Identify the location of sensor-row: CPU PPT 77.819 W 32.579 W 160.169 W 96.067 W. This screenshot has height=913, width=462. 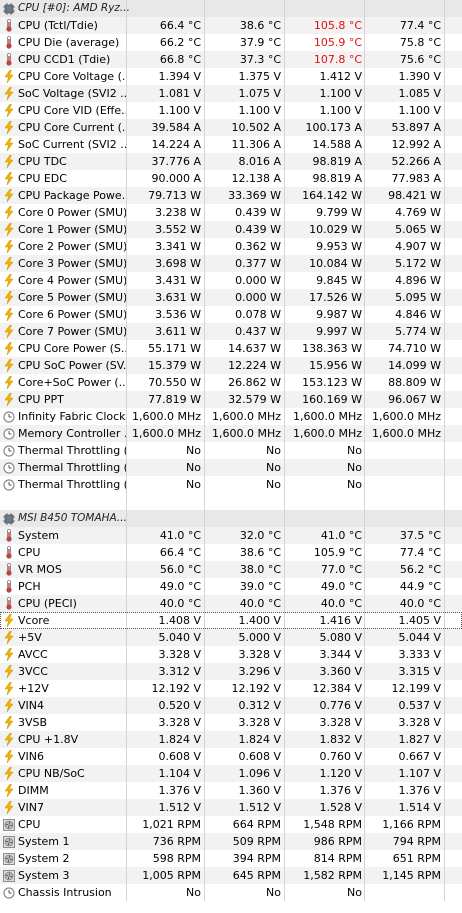
(231, 399).